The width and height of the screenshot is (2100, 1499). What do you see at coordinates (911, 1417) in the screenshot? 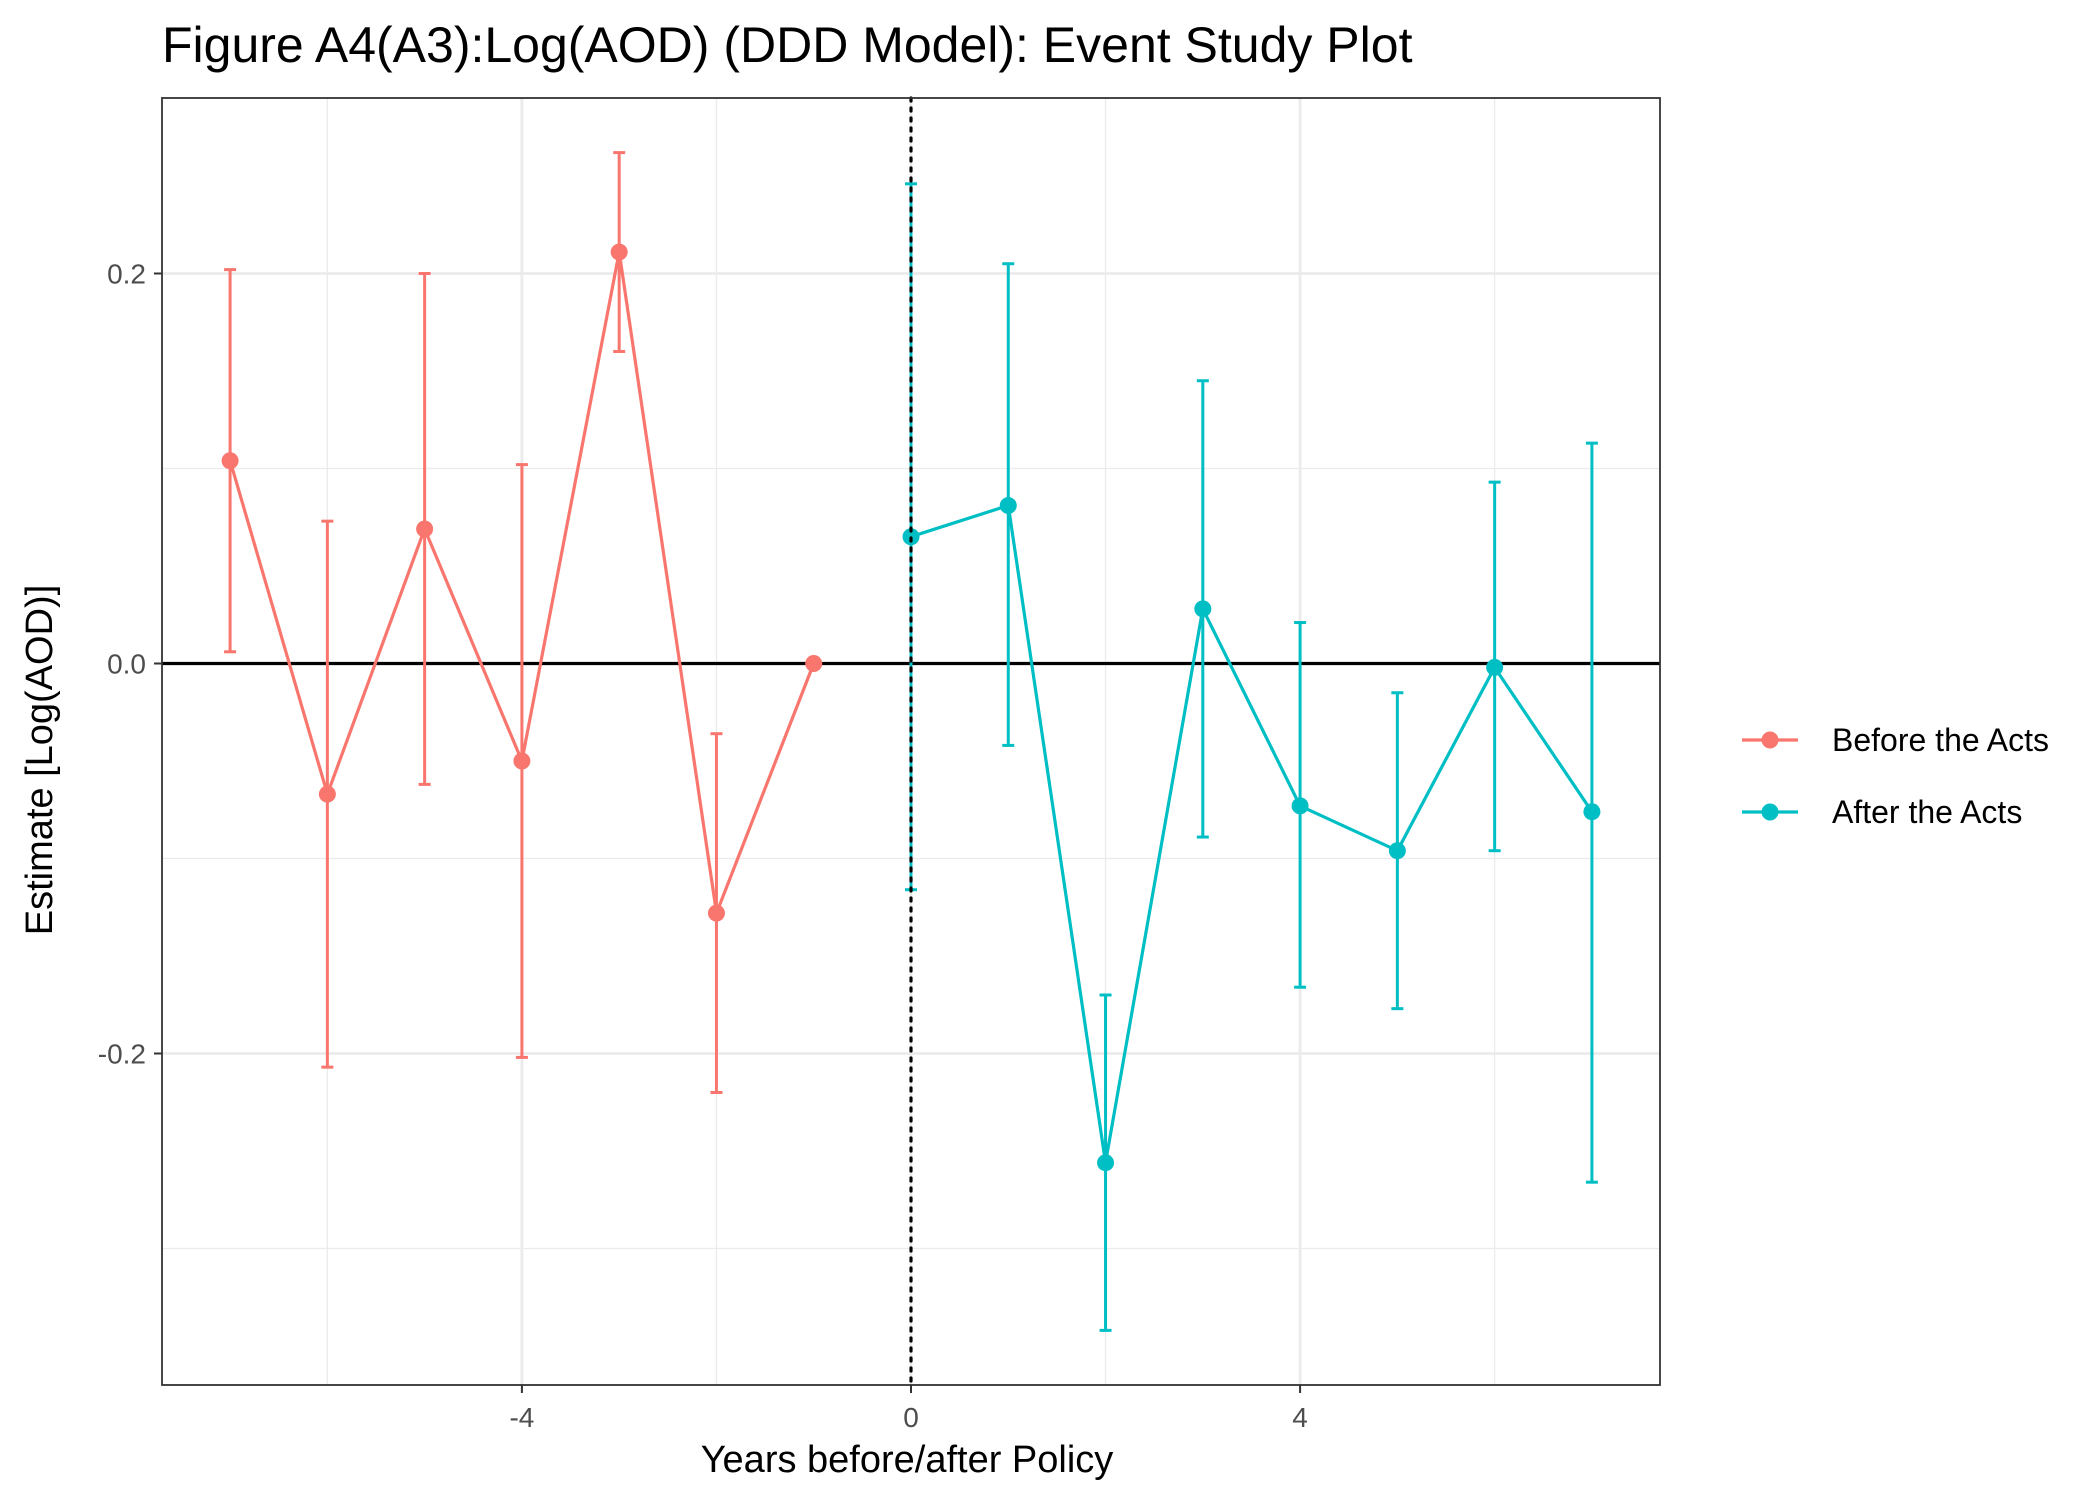
I see `x-tick-label: 0` at bounding box center [911, 1417].